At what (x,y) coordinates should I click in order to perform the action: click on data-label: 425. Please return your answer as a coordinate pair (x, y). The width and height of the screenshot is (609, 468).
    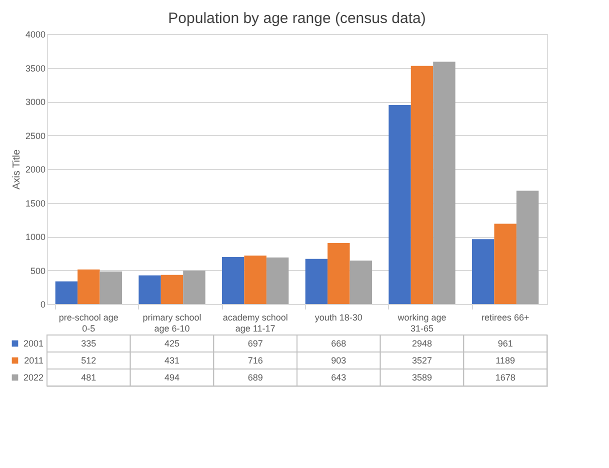
    Looking at the image, I should click on (172, 343).